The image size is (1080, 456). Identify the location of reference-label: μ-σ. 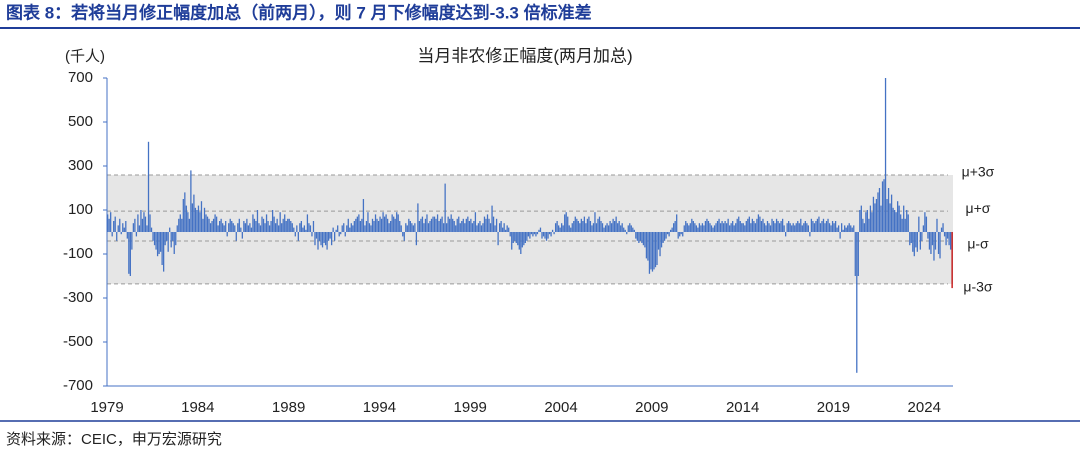
(978, 244).